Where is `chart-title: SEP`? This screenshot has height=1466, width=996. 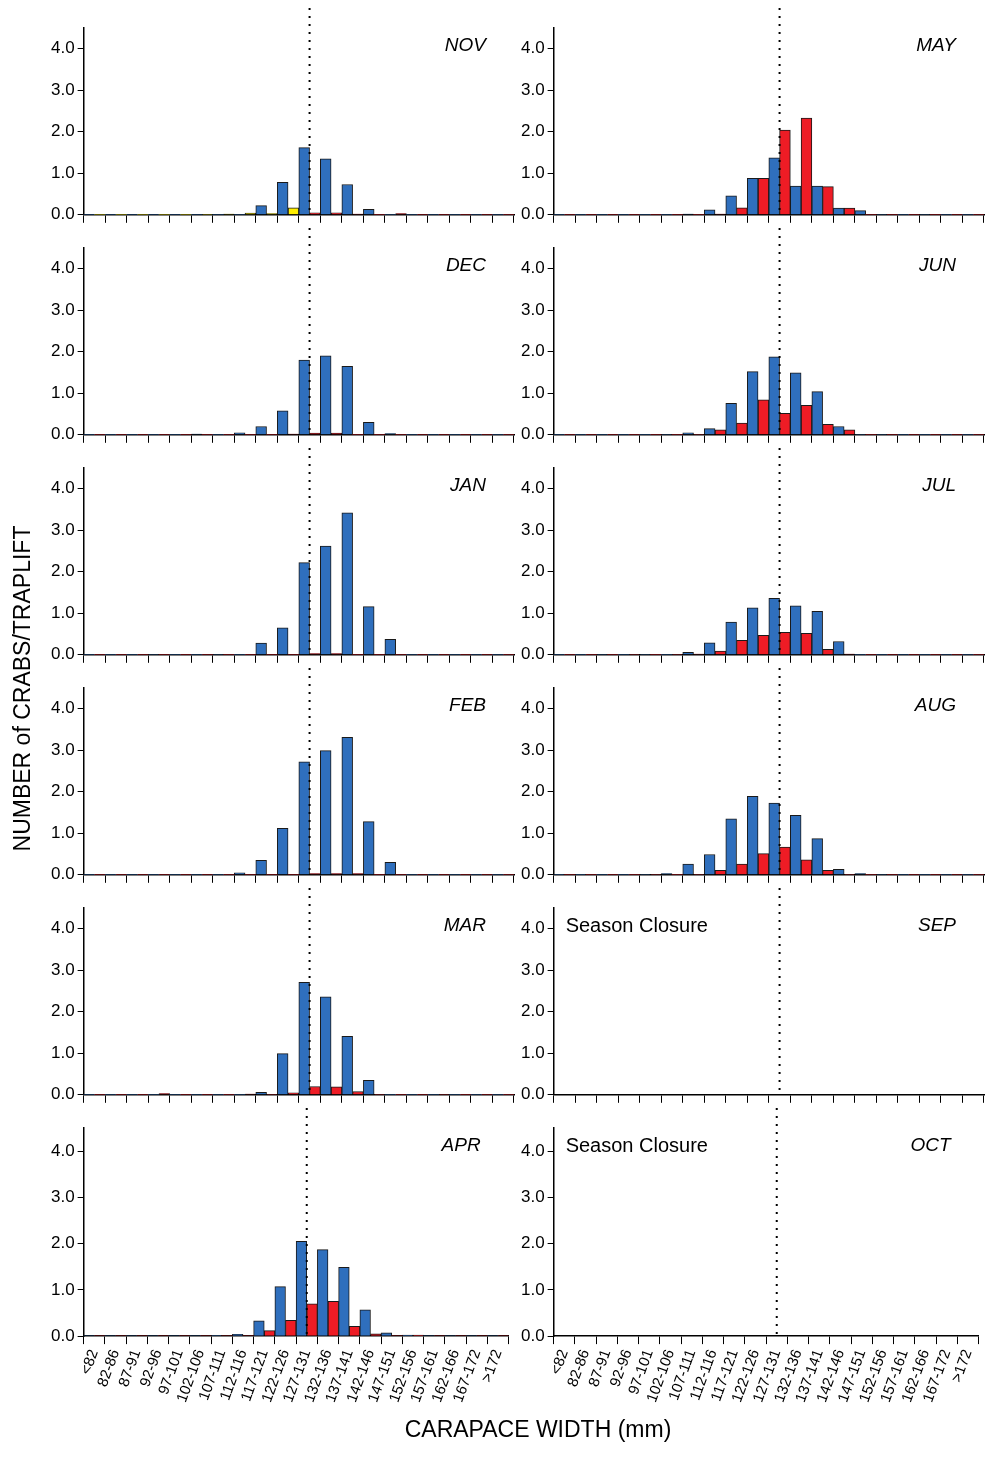 chart-title: SEP is located at coordinates (937, 924).